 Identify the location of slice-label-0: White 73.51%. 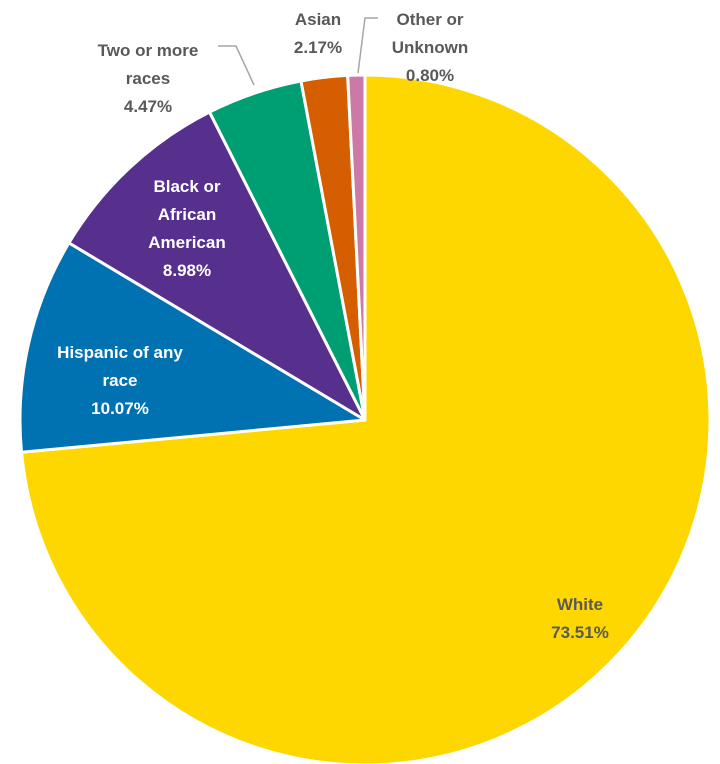
(580, 618).